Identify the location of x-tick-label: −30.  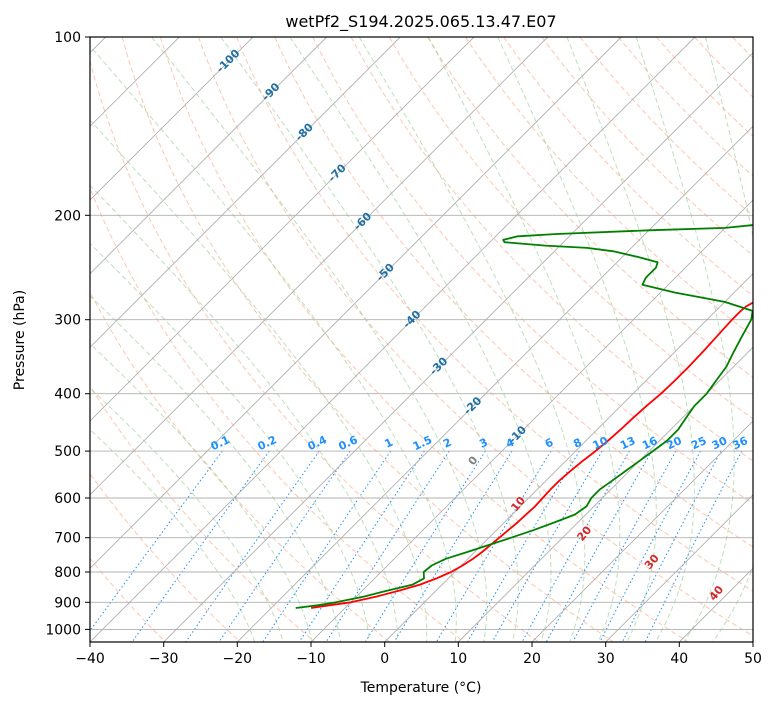
(164, 659).